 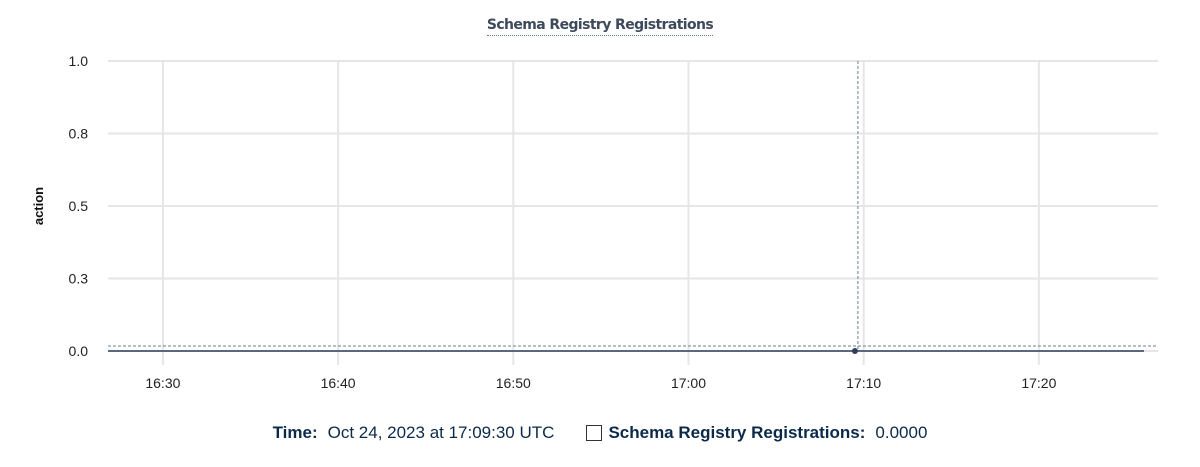 What do you see at coordinates (338, 383) in the screenshot?
I see `x-tick-label: 16:40` at bounding box center [338, 383].